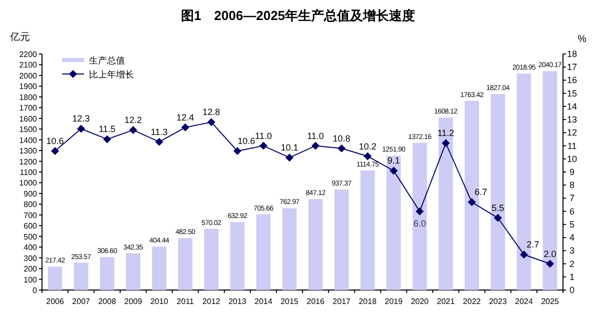 The height and width of the screenshot is (314, 596). Describe the element at coordinates (572, 119) in the screenshot. I see `y2-tick-label: 13` at that location.